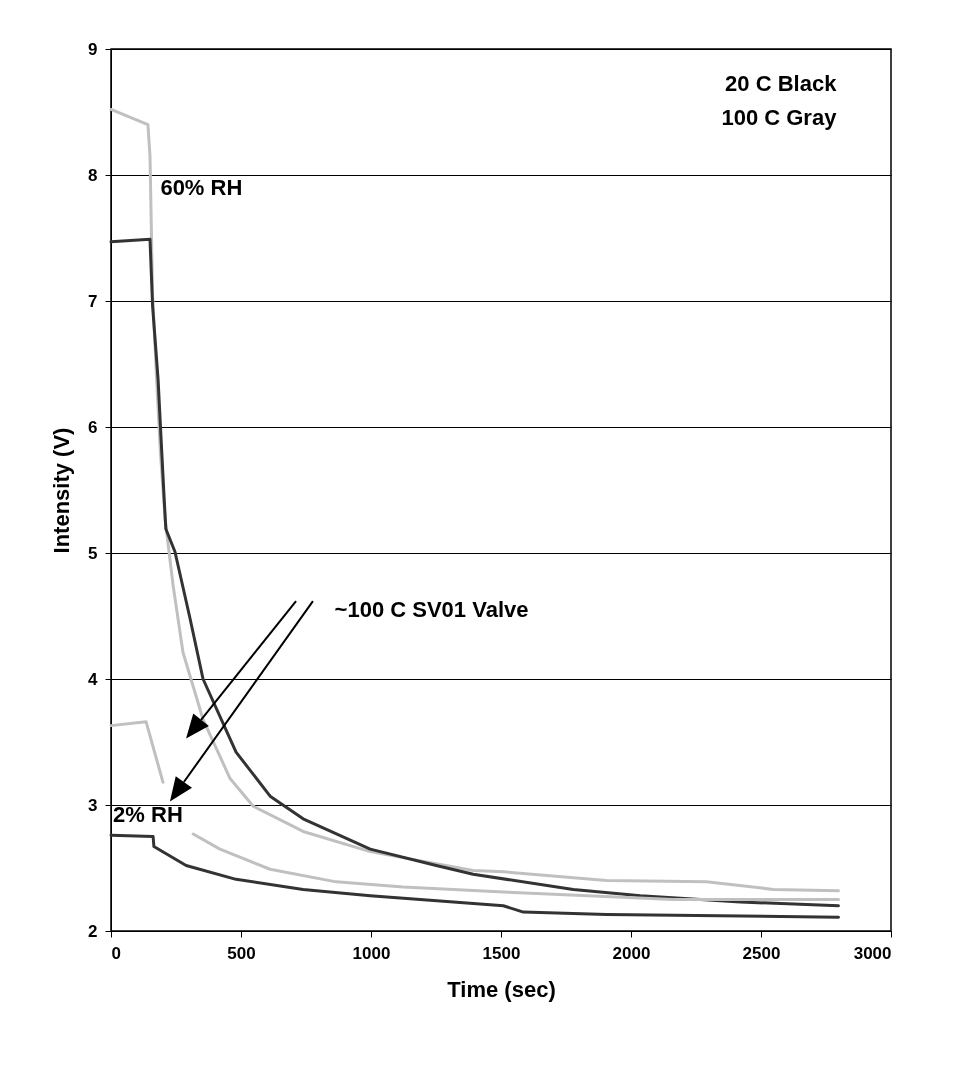 This screenshot has height=1069, width=967. What do you see at coordinates (371, 953) in the screenshot?
I see `x-tick-label: 1000` at bounding box center [371, 953].